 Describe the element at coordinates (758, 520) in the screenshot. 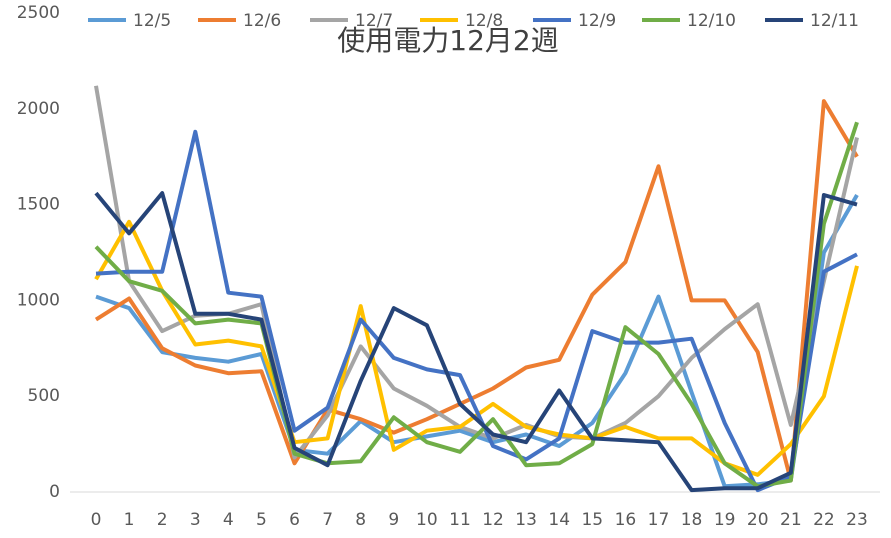

I see `x-tick-label: 20` at that location.